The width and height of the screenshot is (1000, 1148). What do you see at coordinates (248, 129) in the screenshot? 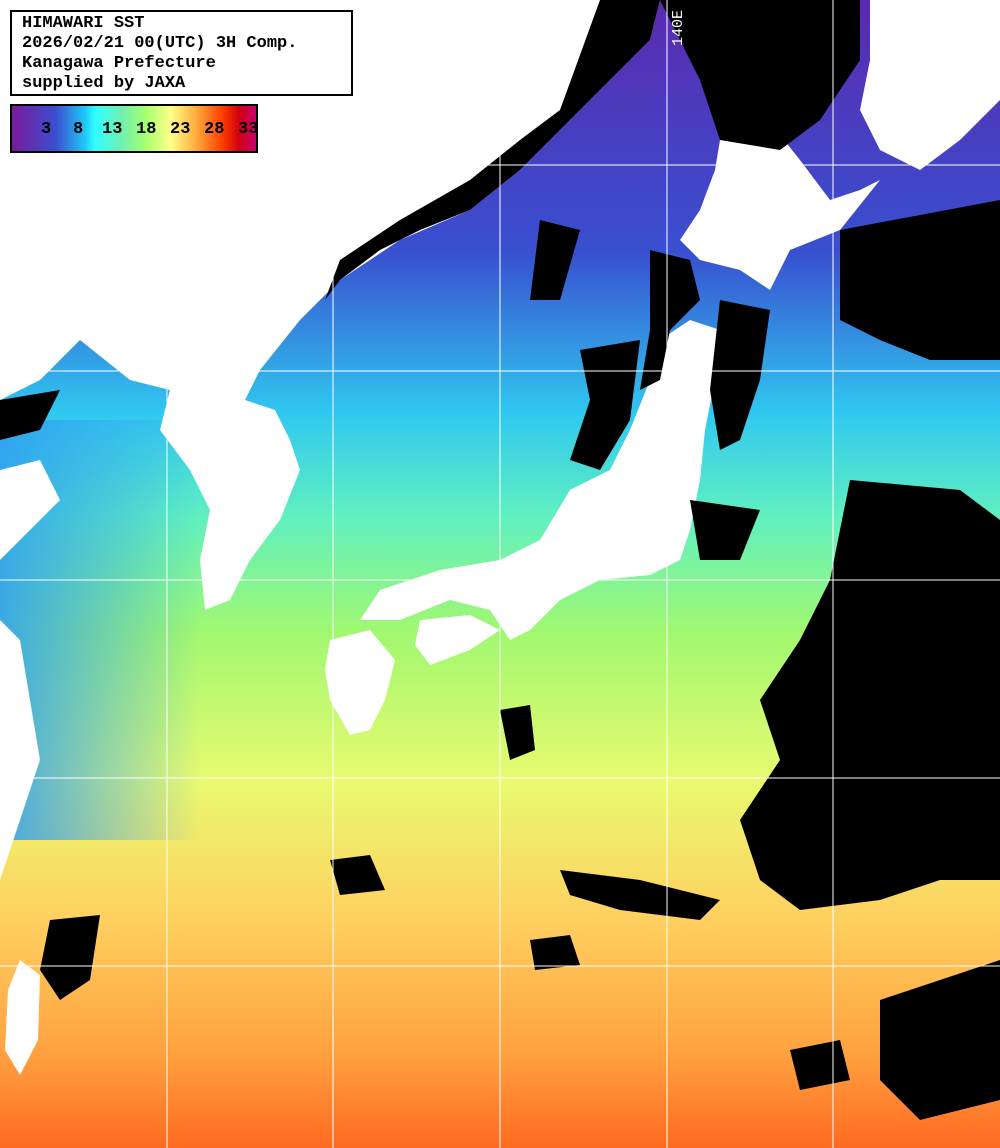
I see `legend-tick: 33` at bounding box center [248, 129].